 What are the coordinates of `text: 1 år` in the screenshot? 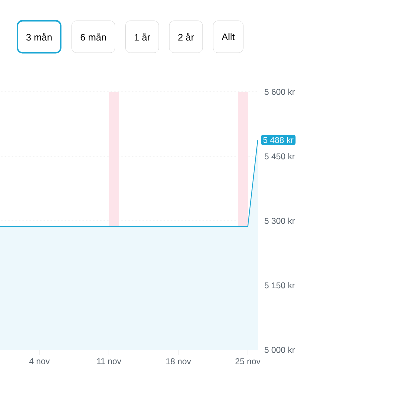 It's located at (142, 37).